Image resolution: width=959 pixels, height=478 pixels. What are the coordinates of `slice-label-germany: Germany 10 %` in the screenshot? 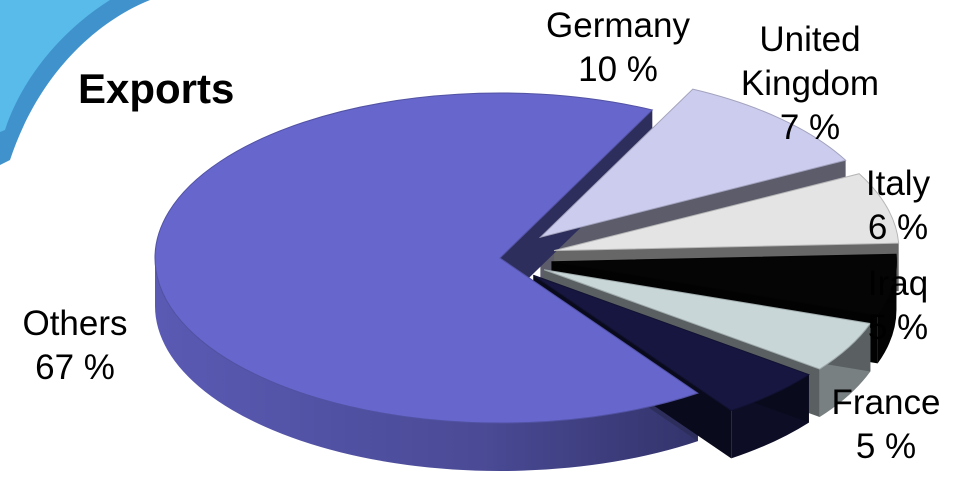 It's located at (618, 48).